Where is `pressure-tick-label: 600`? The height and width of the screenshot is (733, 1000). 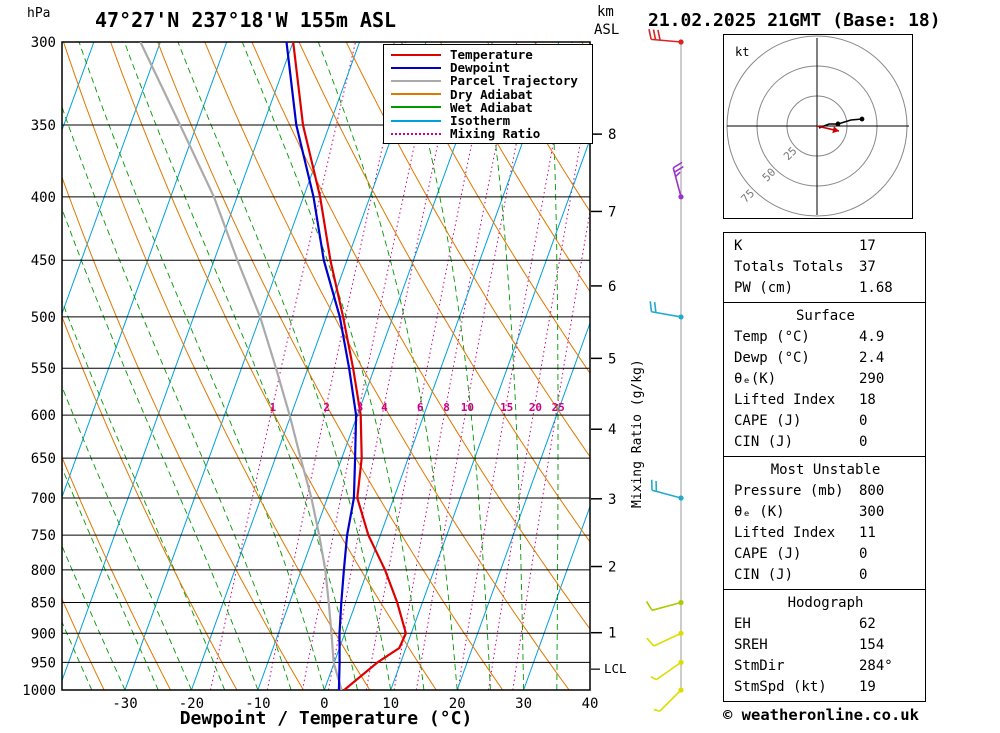
pressure-tick-label: 600 is located at coordinates (43, 416).